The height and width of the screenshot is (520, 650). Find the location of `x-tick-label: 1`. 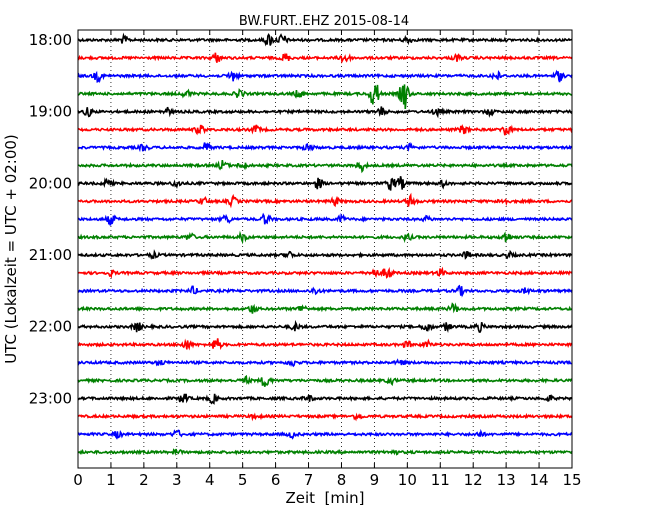

x-tick-label: 1 is located at coordinates (111, 480).